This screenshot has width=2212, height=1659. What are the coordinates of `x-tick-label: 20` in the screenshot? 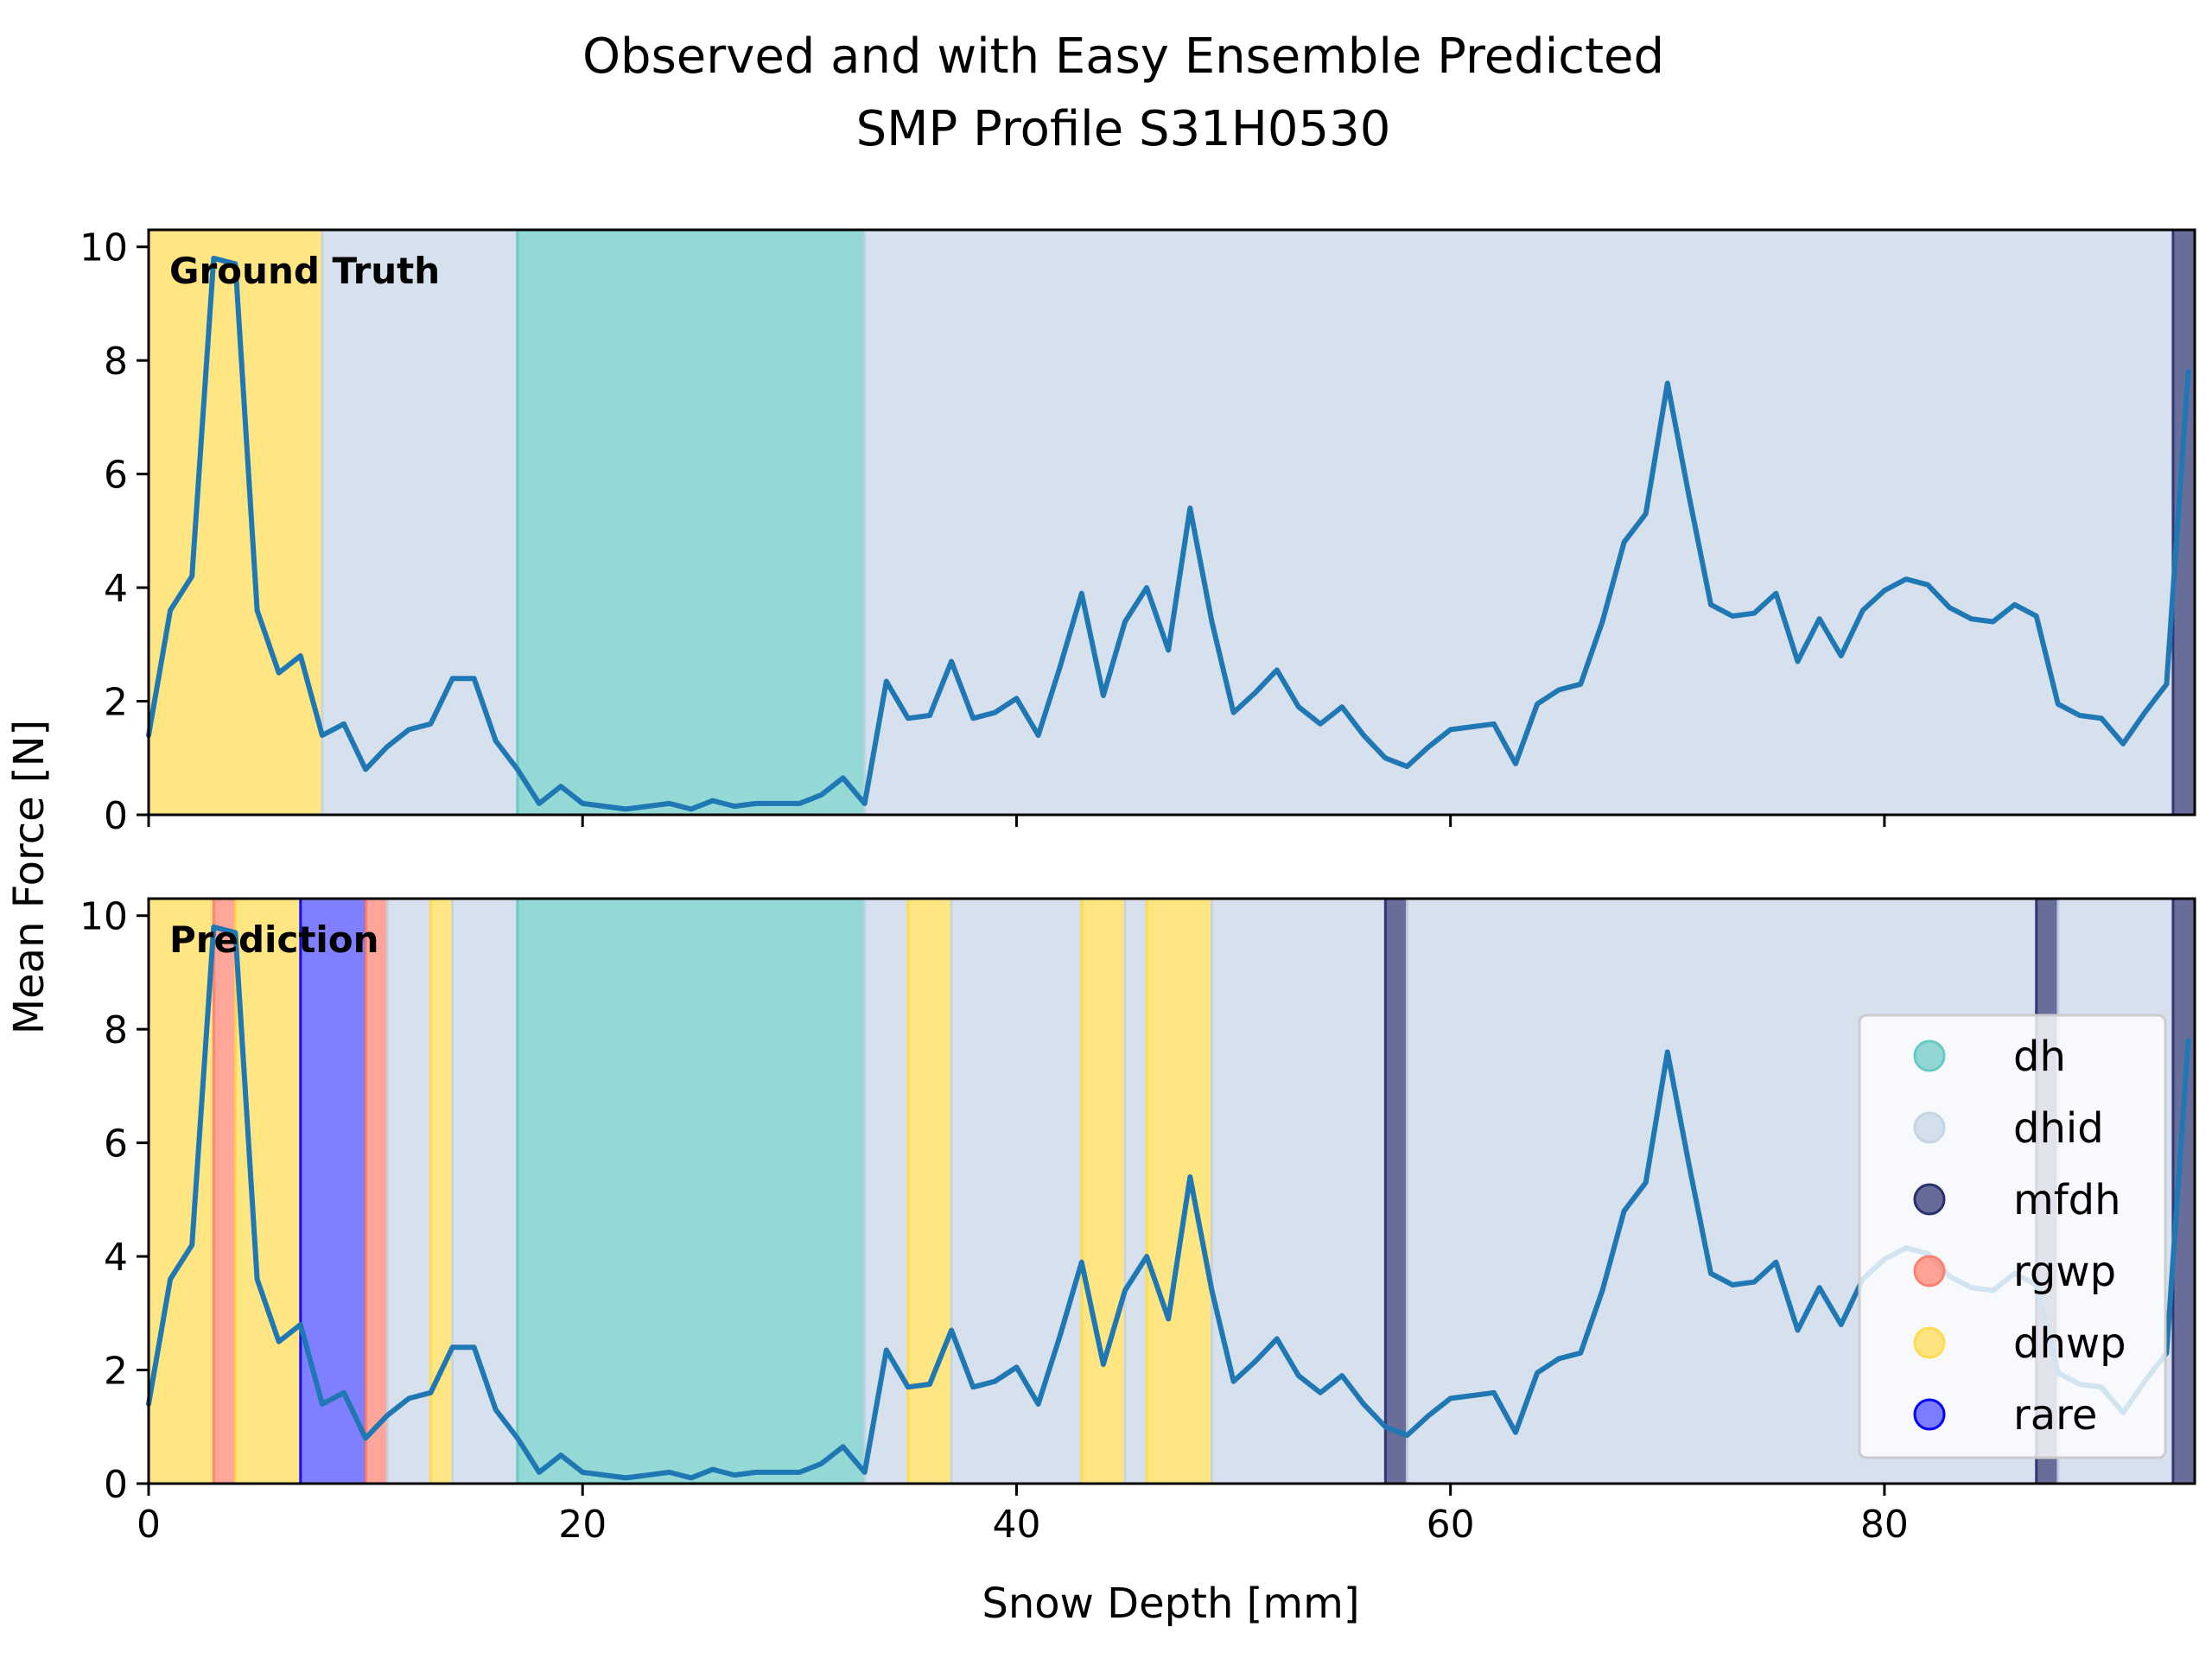 It's located at (582, 1525).